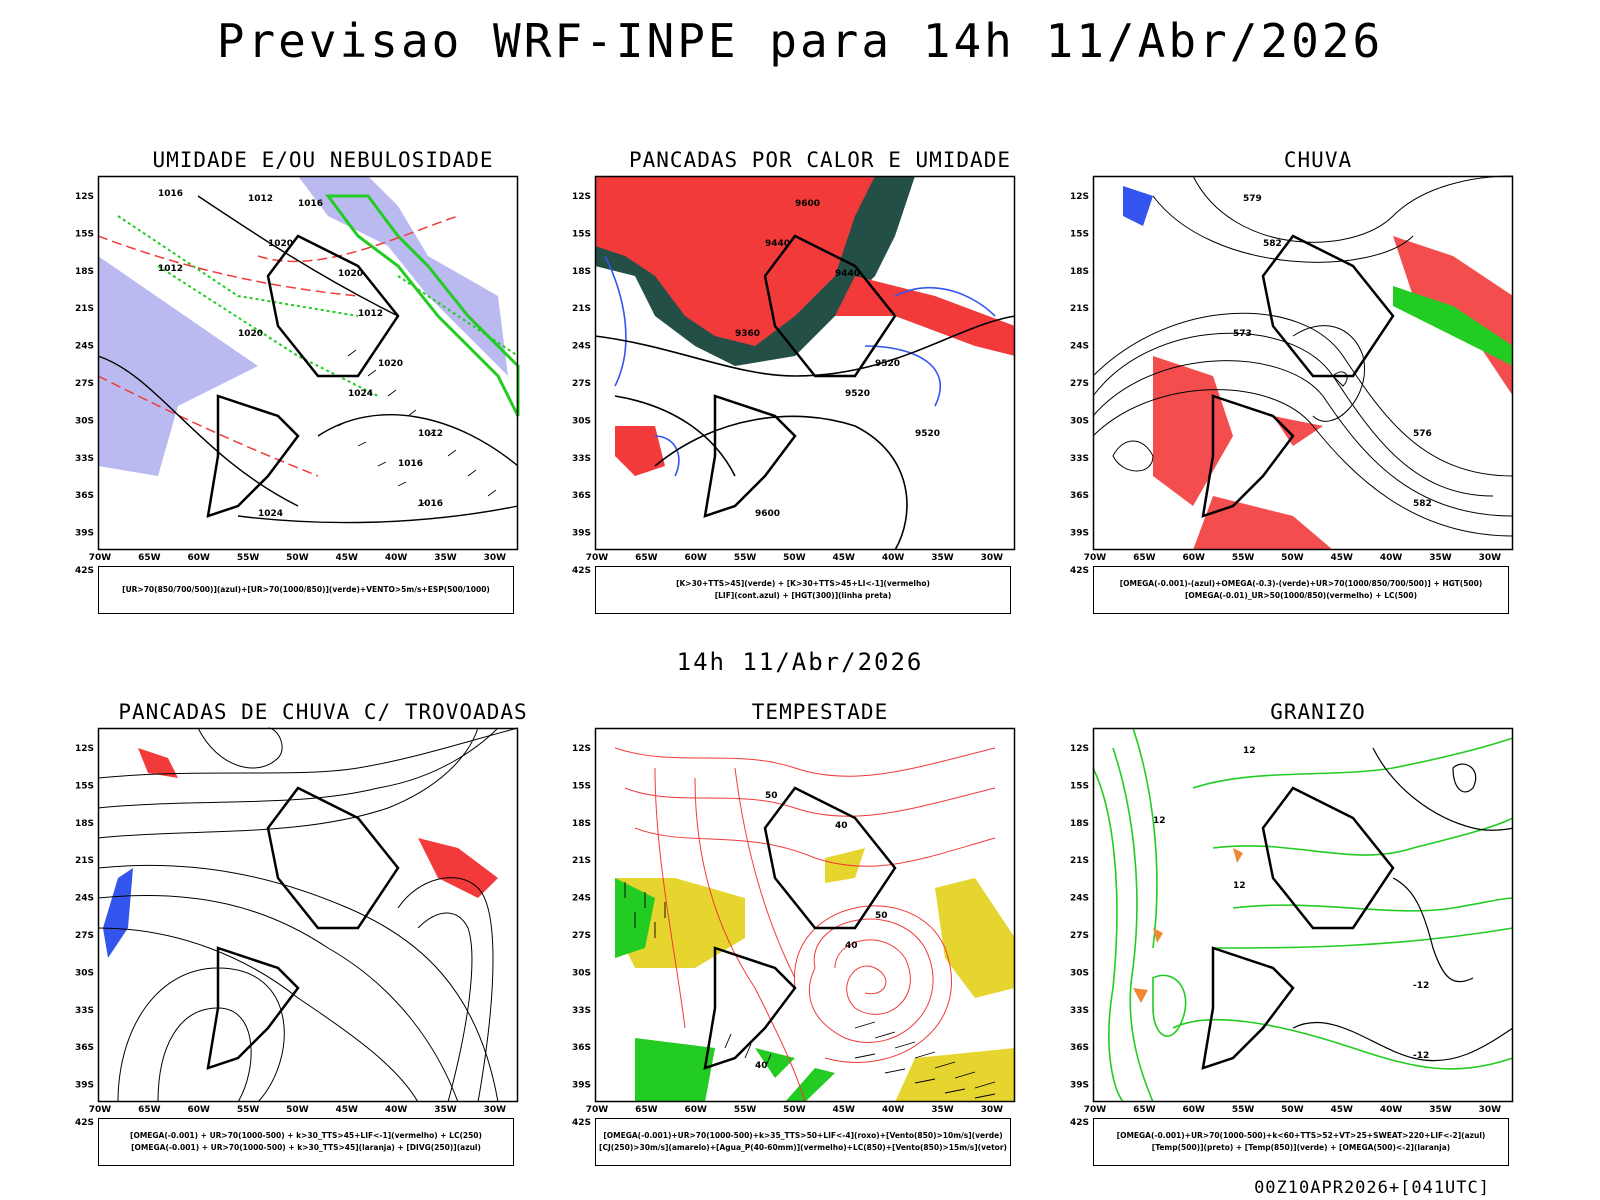 Image resolution: width=1600 pixels, height=1200 pixels. Describe the element at coordinates (747, 334) in the screenshot. I see `contour-label: 9360` at that location.